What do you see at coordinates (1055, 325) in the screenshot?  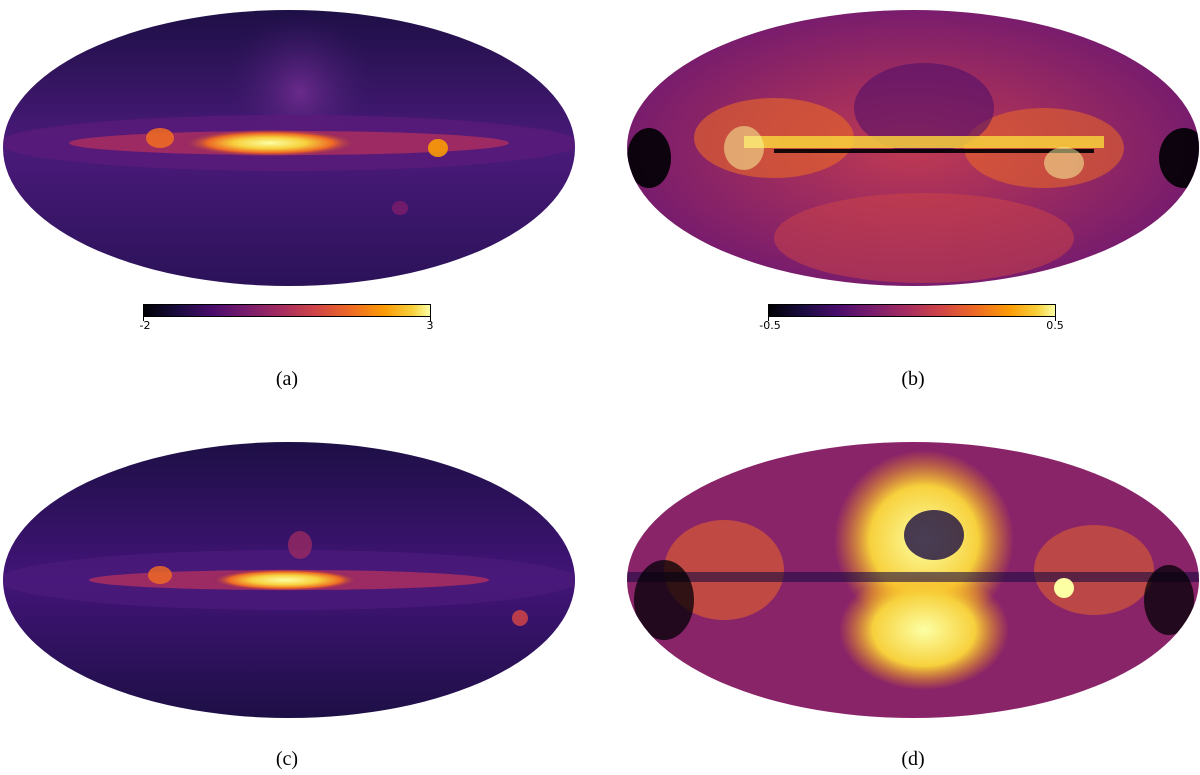 I see `colorbar-b-max-label: 0.5` at bounding box center [1055, 325].